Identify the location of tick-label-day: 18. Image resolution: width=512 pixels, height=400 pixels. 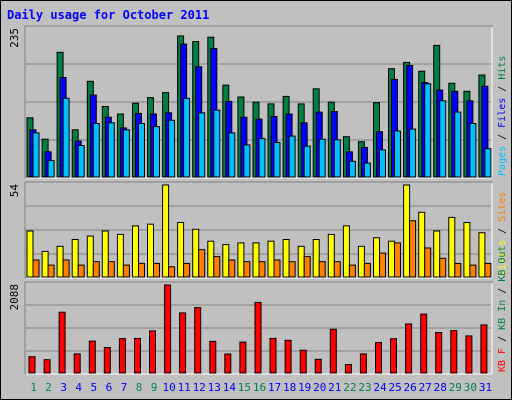
(289, 387).